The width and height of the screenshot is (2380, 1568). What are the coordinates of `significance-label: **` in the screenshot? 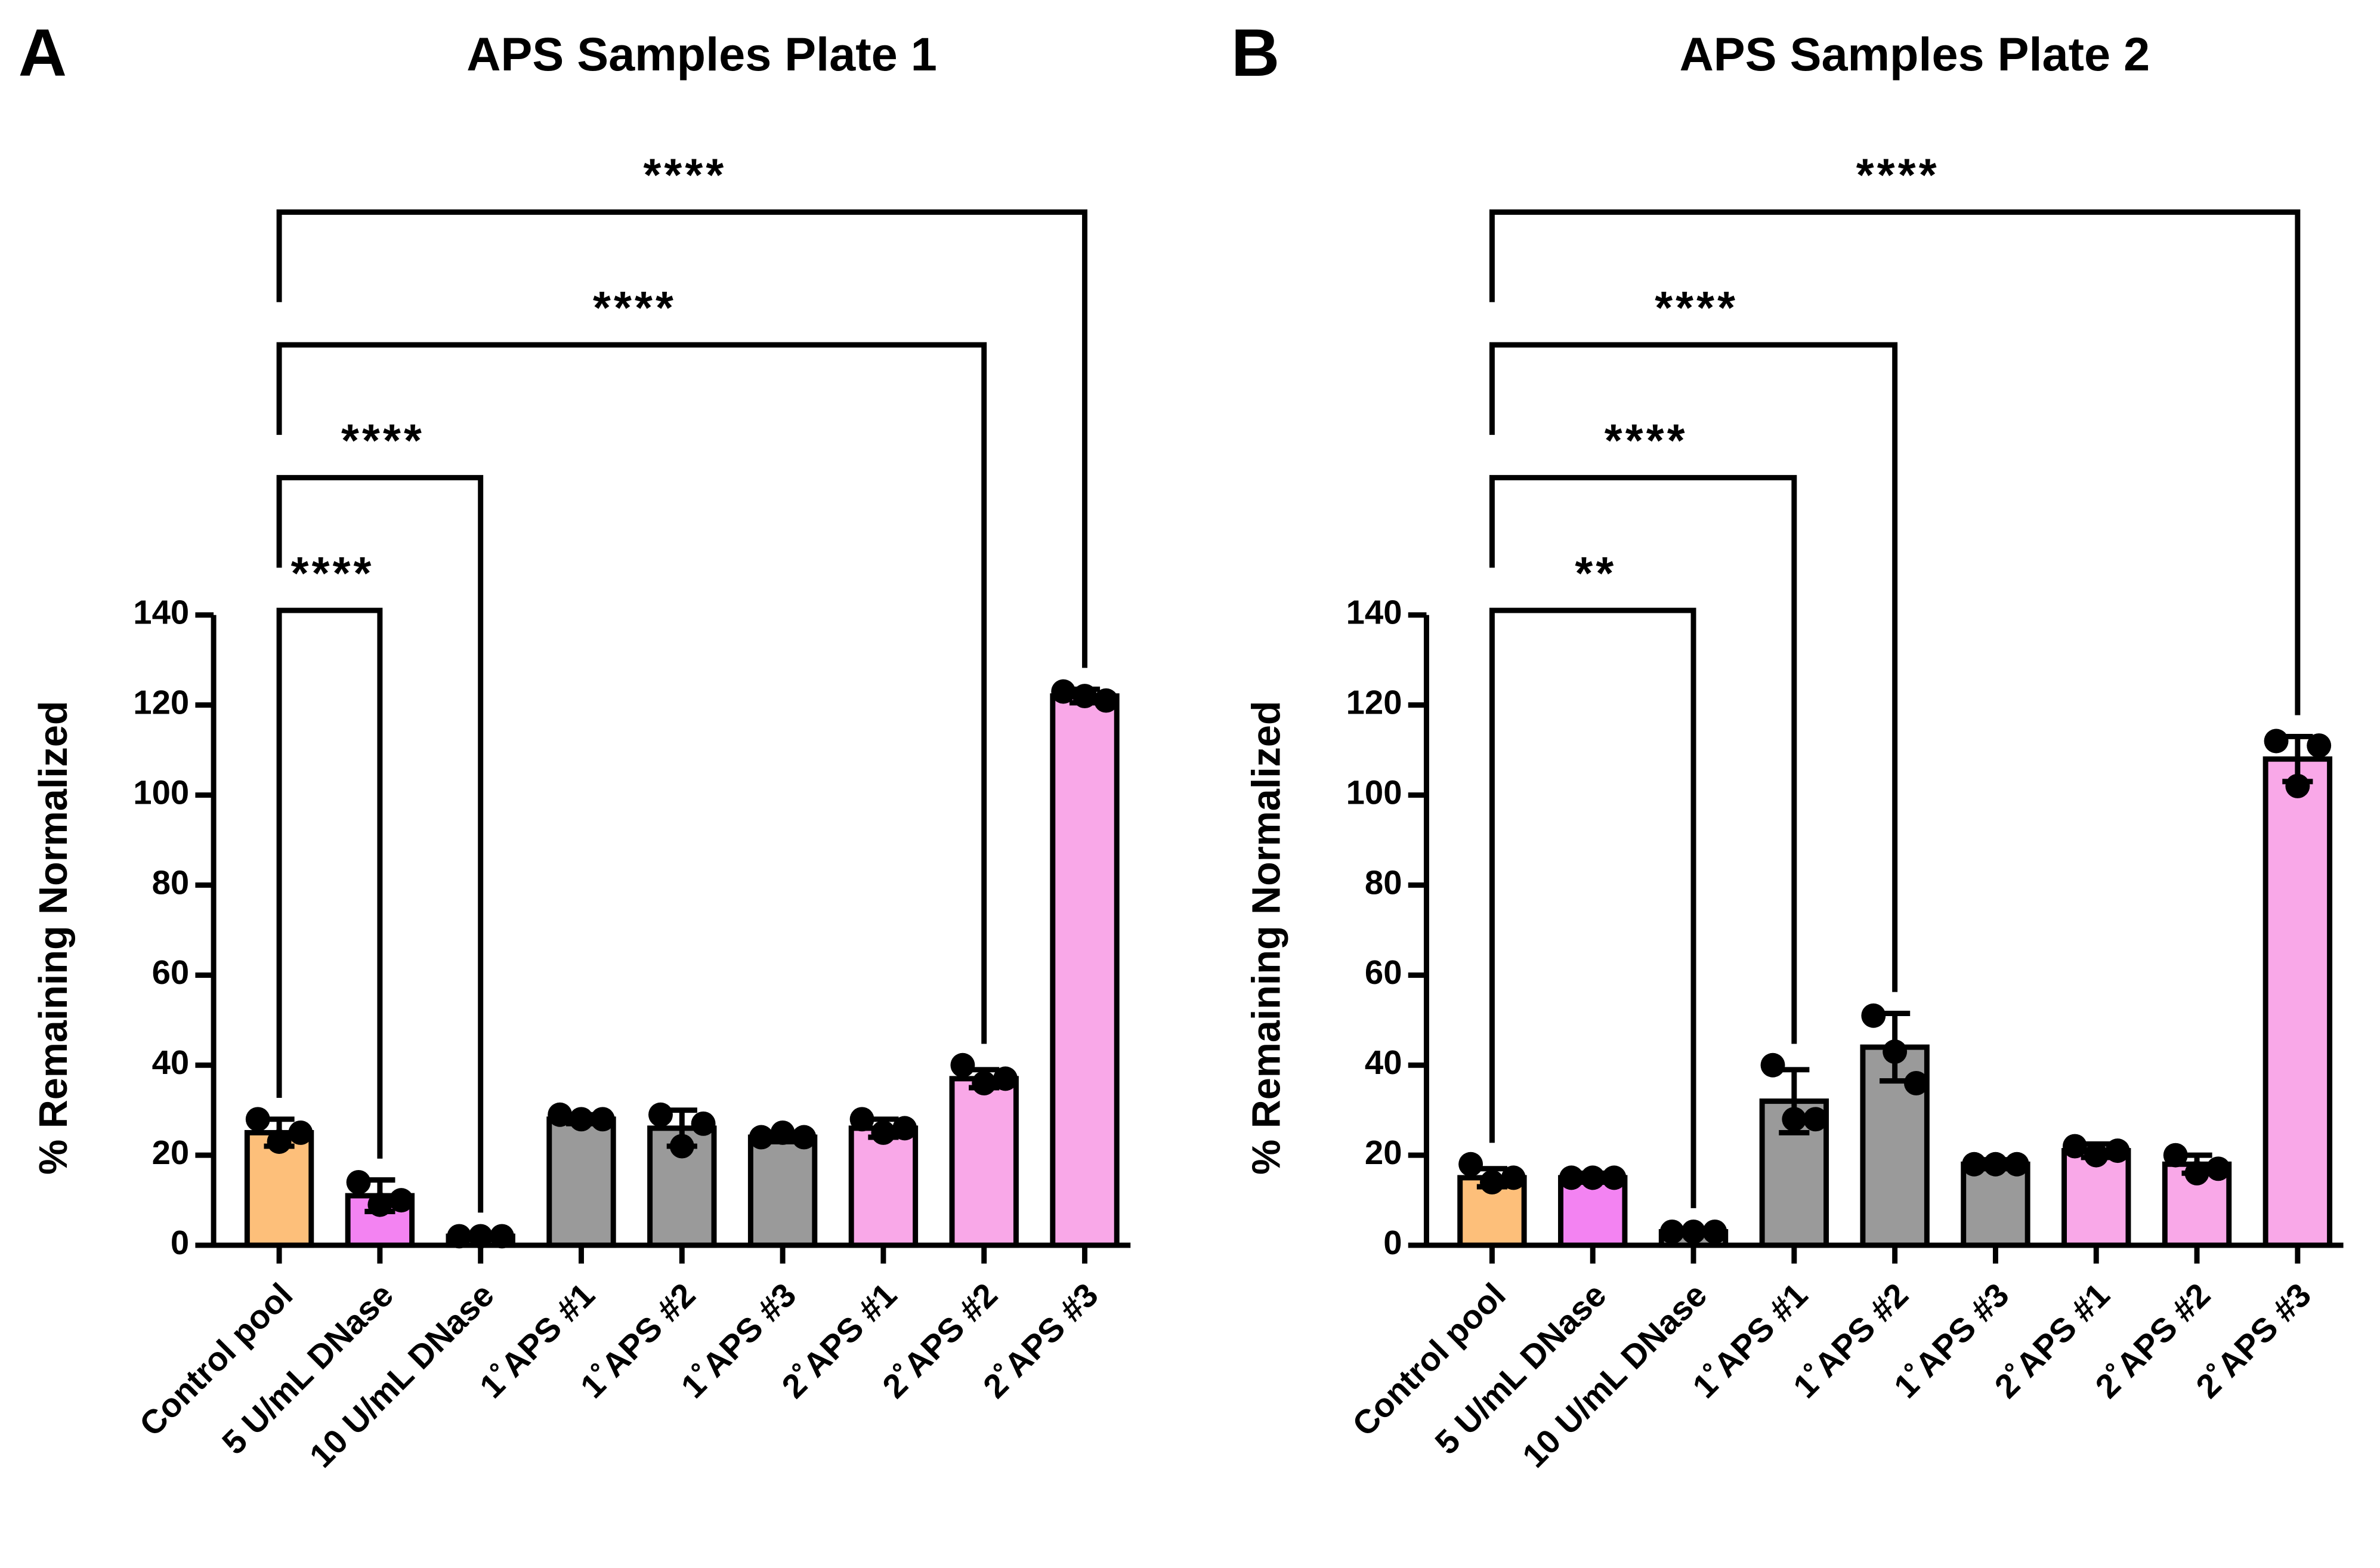 It's located at (1595, 573).